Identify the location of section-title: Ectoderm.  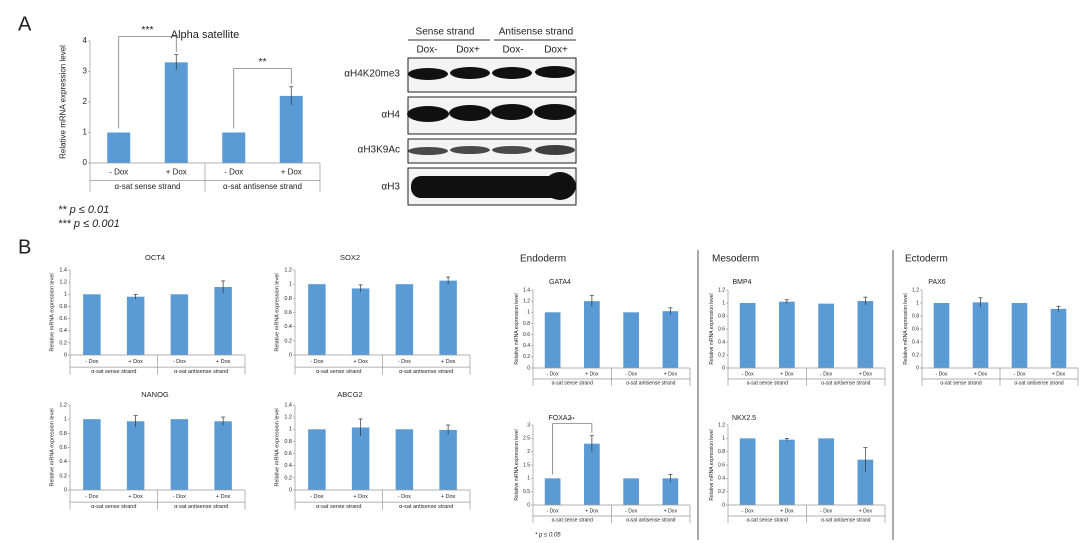
(926, 259).